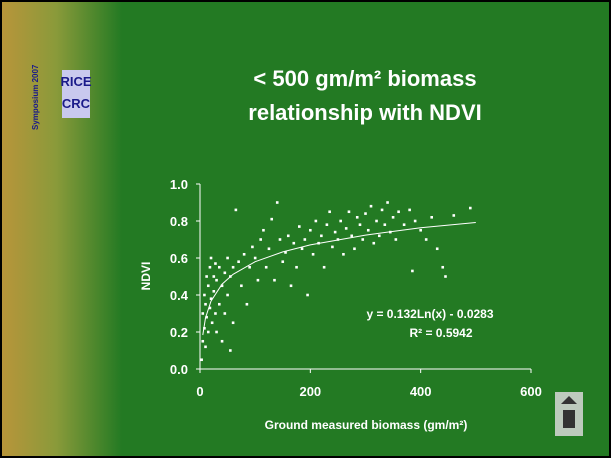 This screenshot has width=611, height=463. What do you see at coordinates (531, 391) in the screenshot?
I see `x-tick-label: 600` at bounding box center [531, 391].